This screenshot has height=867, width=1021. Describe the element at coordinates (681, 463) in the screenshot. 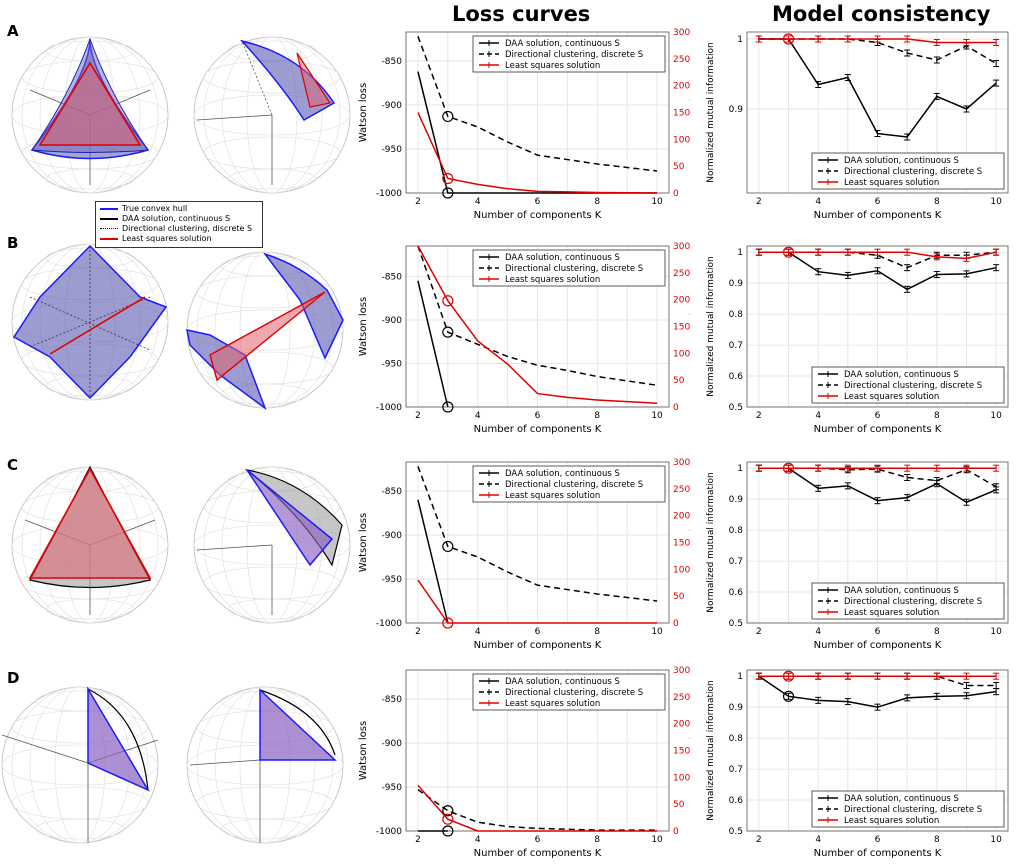

I see `y2-tick-label: 300` at that location.